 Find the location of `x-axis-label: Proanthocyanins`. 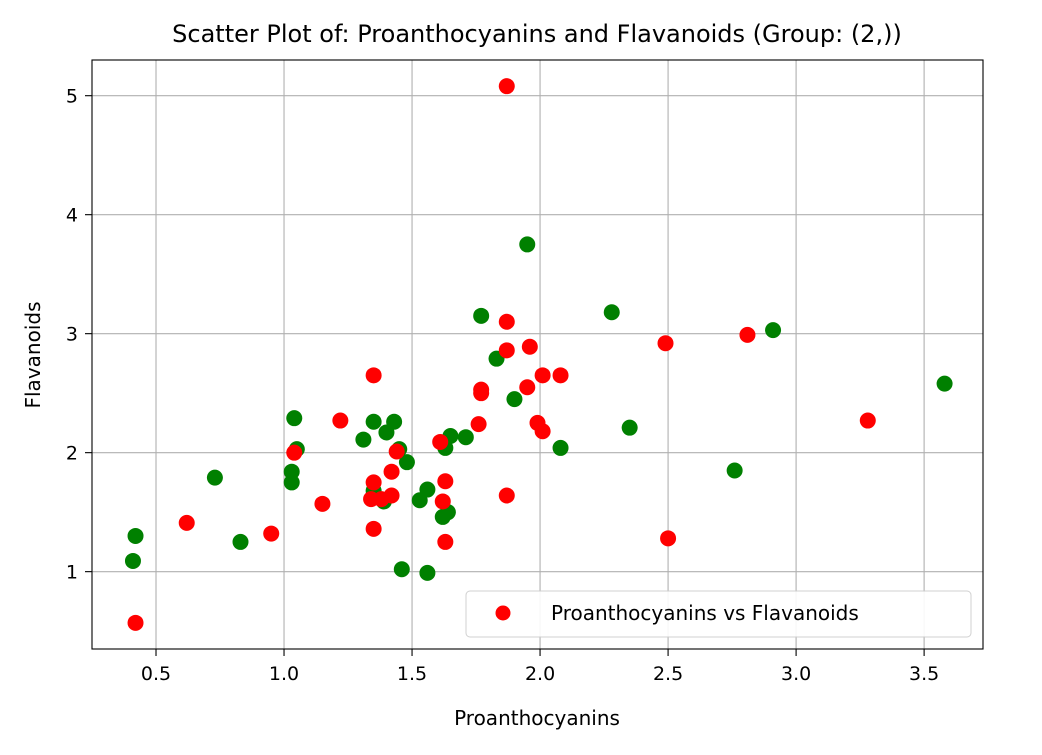

x-axis-label: Proanthocyanins is located at coordinates (537, 718).